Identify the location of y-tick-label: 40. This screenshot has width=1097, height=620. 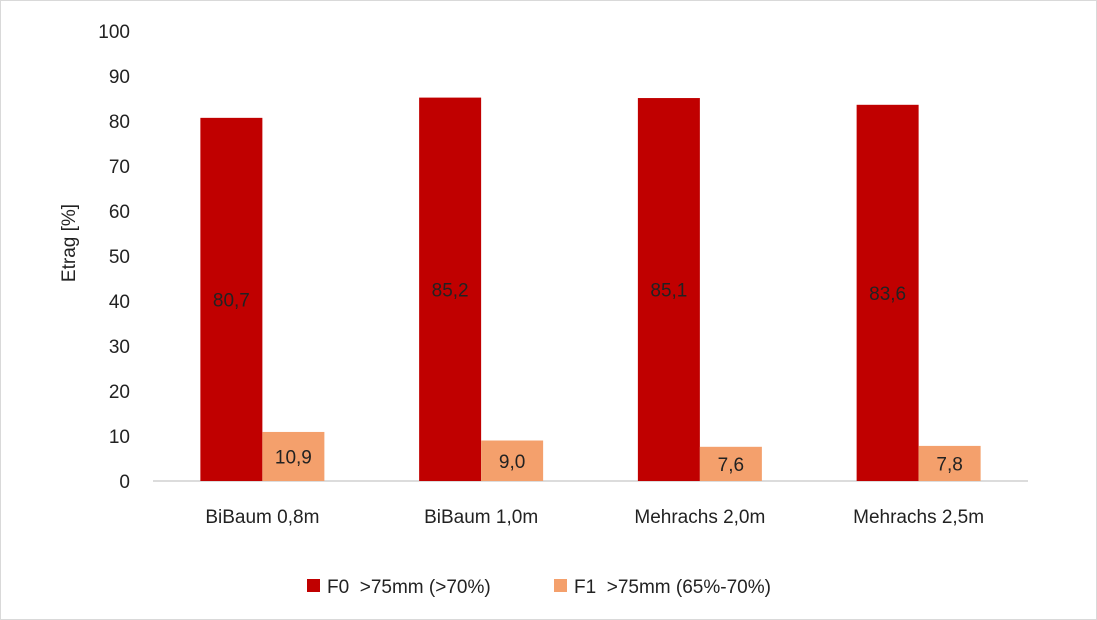
(119, 302).